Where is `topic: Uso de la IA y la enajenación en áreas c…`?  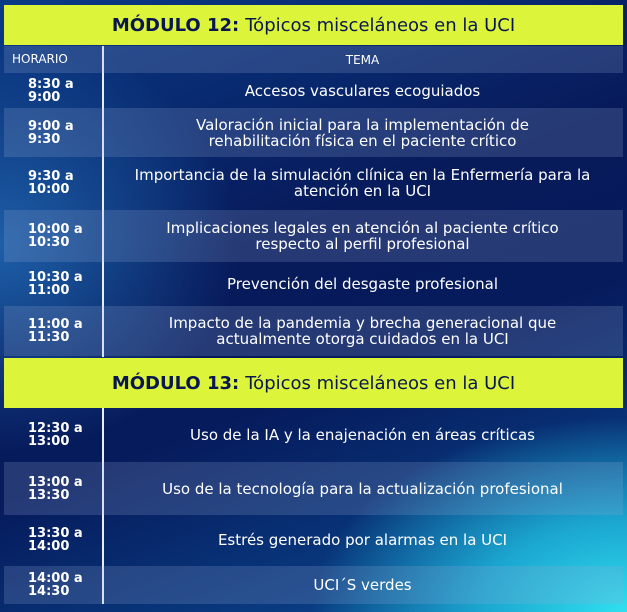 topic: Uso de la IA y la enajenación en áreas c… is located at coordinates (362, 435).